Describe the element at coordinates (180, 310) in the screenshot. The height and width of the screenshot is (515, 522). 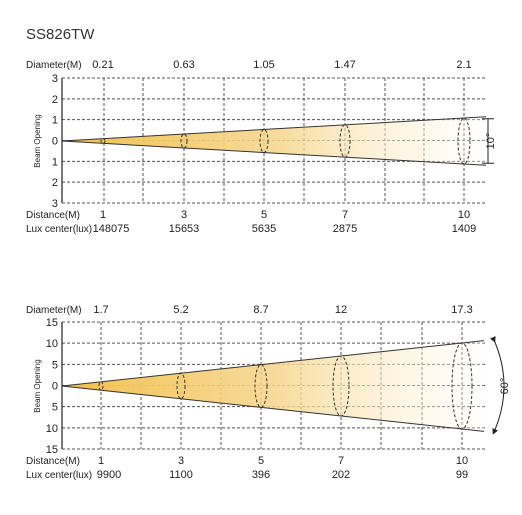
I see `diameter-value: 5.2` at that location.